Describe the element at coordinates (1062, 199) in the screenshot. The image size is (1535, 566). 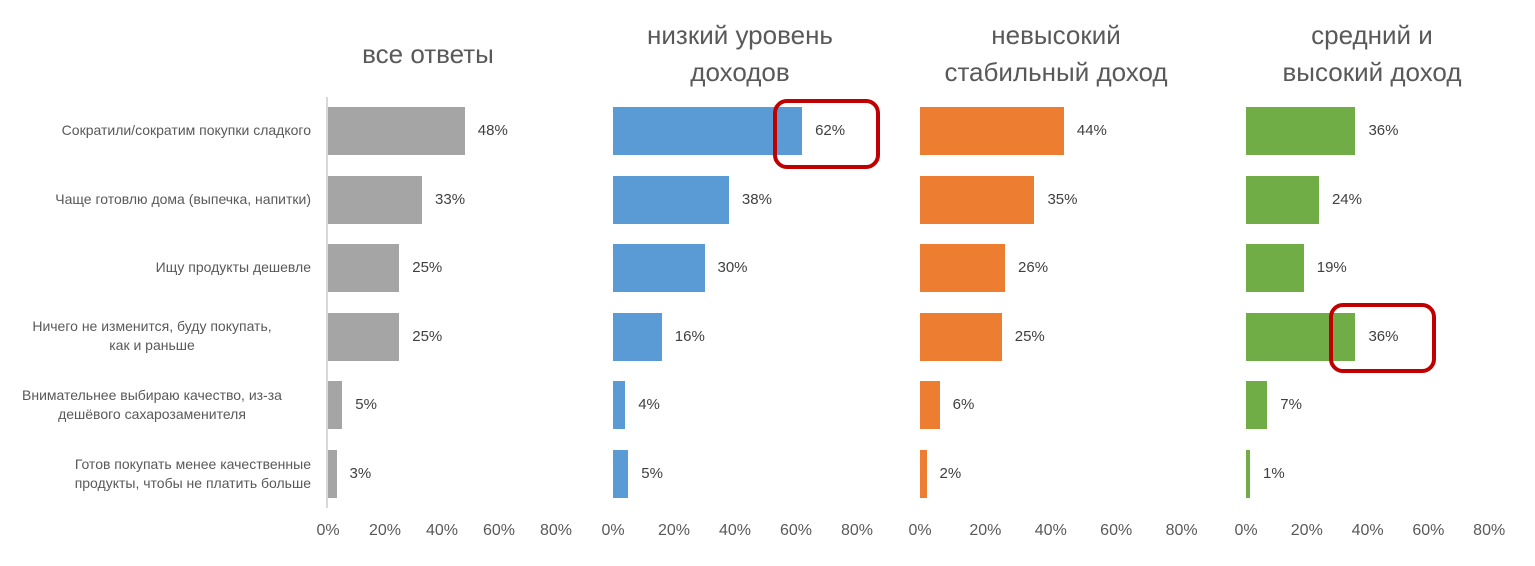
I see `data-label: 35%` at that location.